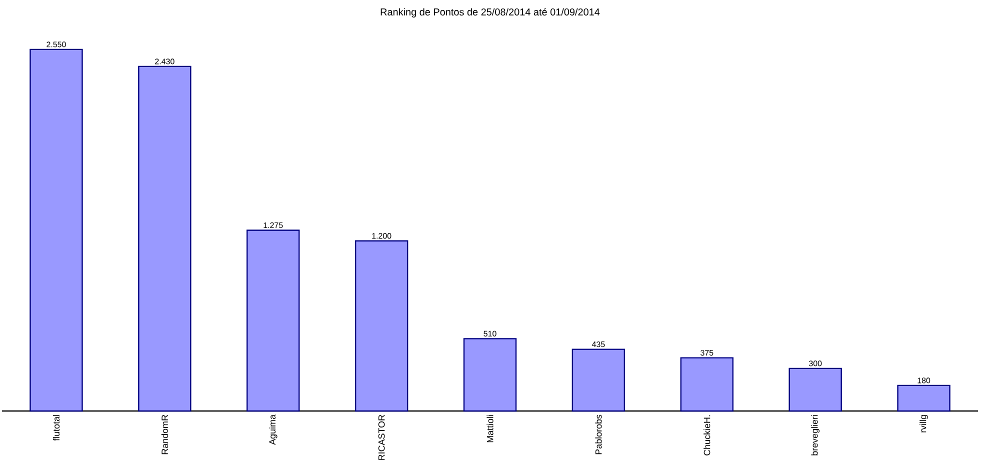  What do you see at coordinates (598, 434) in the screenshot?
I see `x-tick-label: Pablorobs` at bounding box center [598, 434].